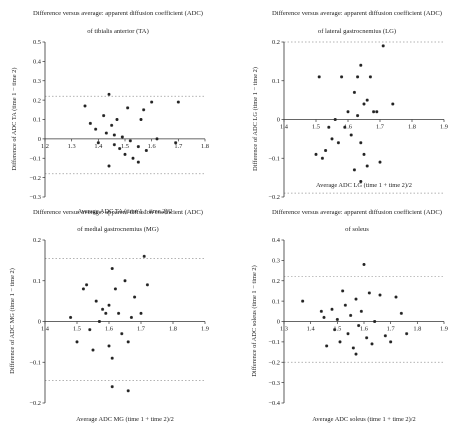  Describe the element at coordinates (357, 31) in the screenshot. I see `chart-subtitle: of lateral gastrocnemius (LG)` at that location.